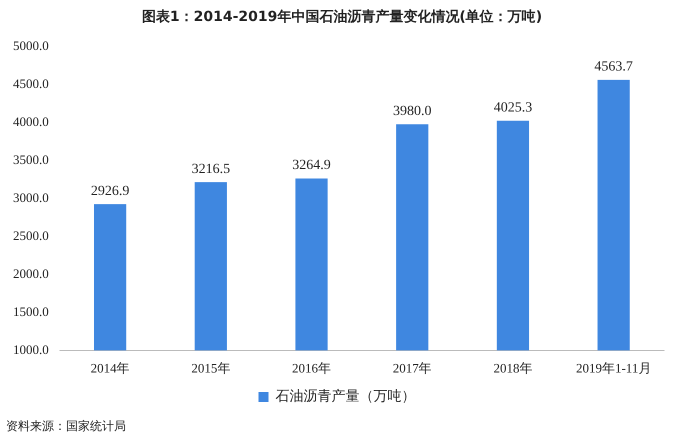 Image resolution: width=684 pixels, height=441 pixels. What do you see at coordinates (613, 67) in the screenshot?
I see `text: 4563.7` at bounding box center [613, 67].